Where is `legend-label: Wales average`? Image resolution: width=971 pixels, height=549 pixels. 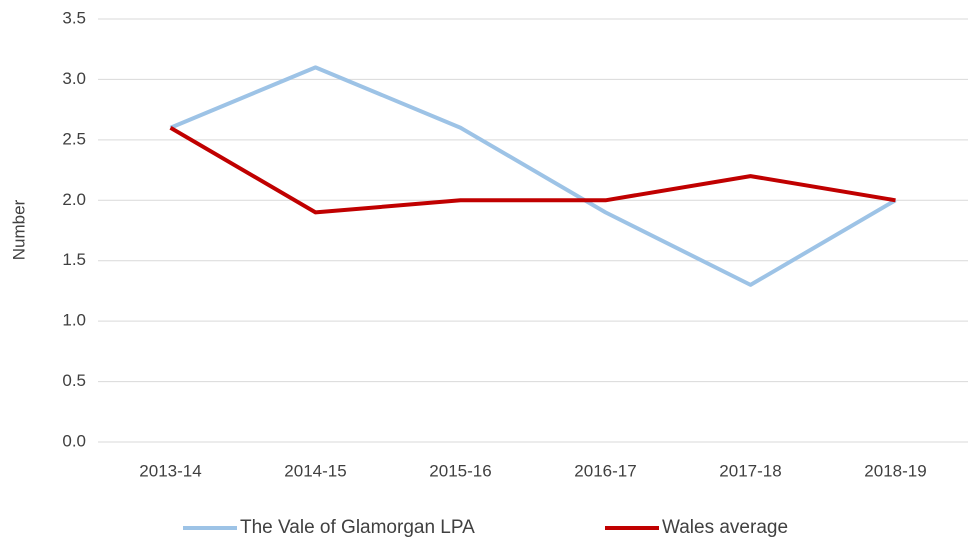
legend-label: Wales average is located at coordinates (725, 527).